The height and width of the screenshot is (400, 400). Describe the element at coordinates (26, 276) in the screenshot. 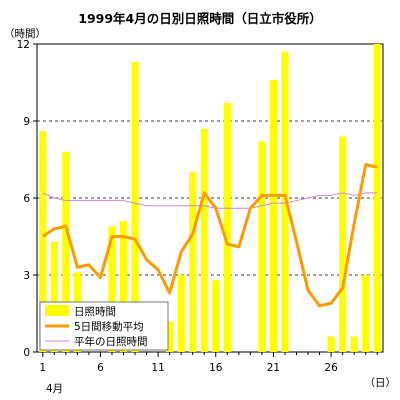

I see `y-tick-label: 3` at that location.